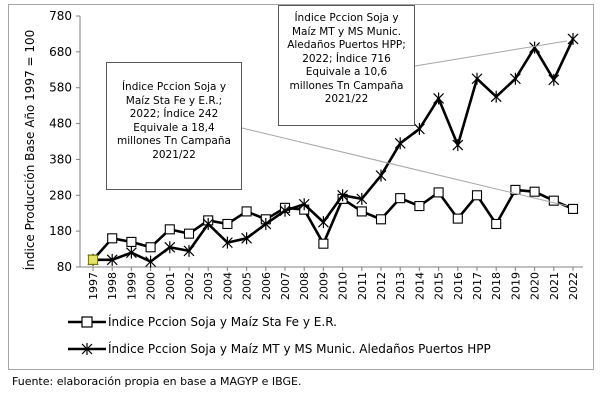  I want to click on x-tick-label: 2015, so click(439, 286).